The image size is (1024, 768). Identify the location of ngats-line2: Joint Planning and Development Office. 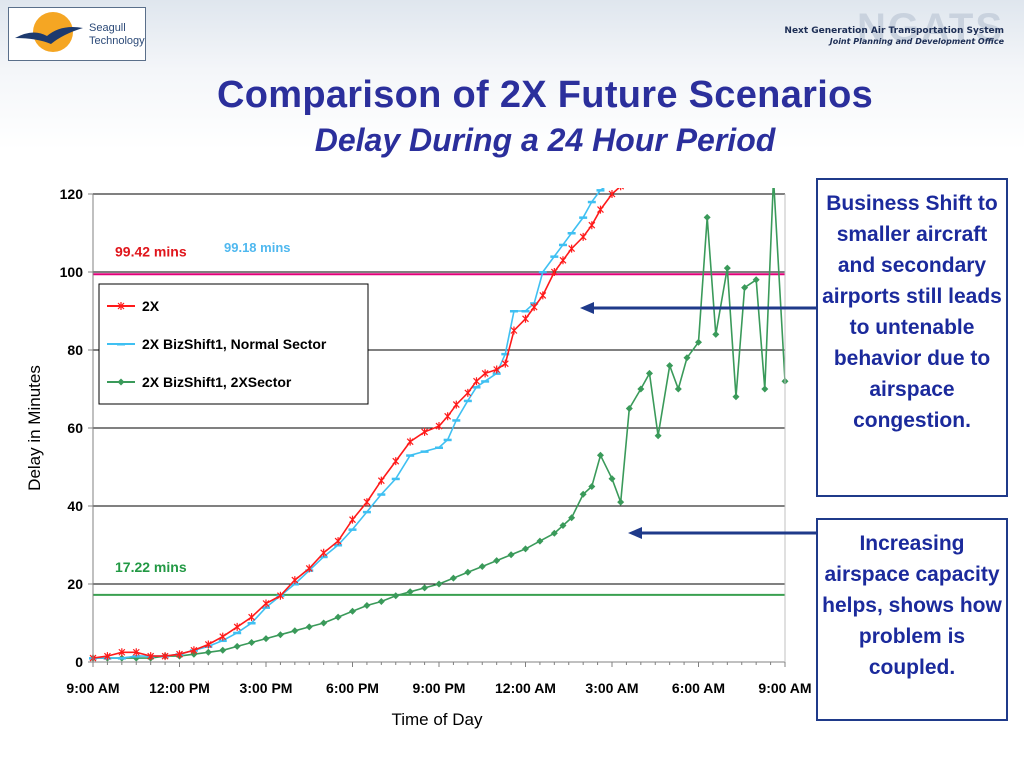
(916, 41).